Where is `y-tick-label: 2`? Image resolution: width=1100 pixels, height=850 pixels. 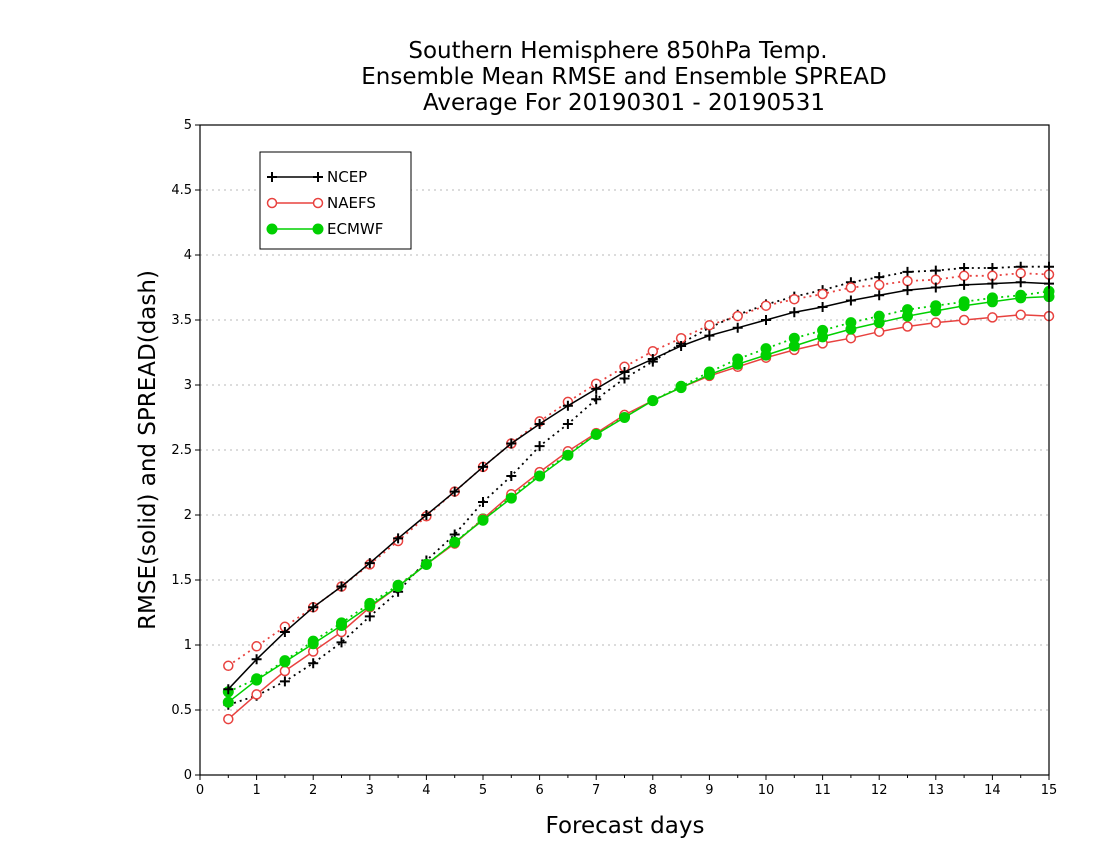 y-tick-label: 2 is located at coordinates (188, 515).